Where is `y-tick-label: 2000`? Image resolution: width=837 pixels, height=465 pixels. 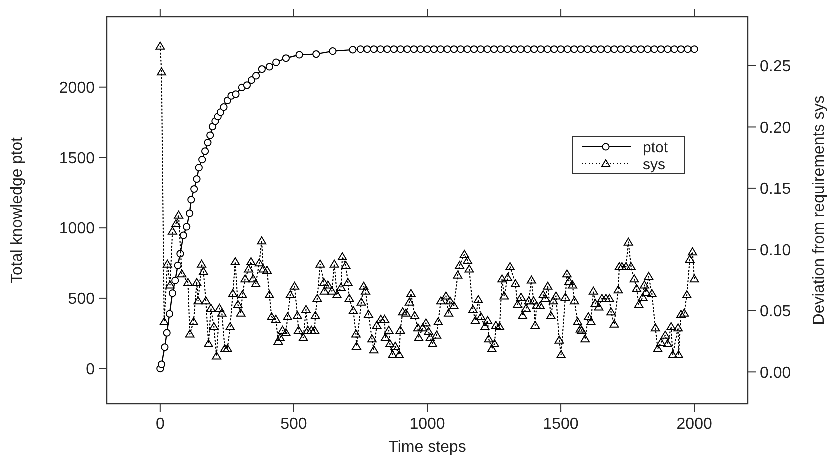
y-tick-label: 2000 is located at coordinates (77, 88).